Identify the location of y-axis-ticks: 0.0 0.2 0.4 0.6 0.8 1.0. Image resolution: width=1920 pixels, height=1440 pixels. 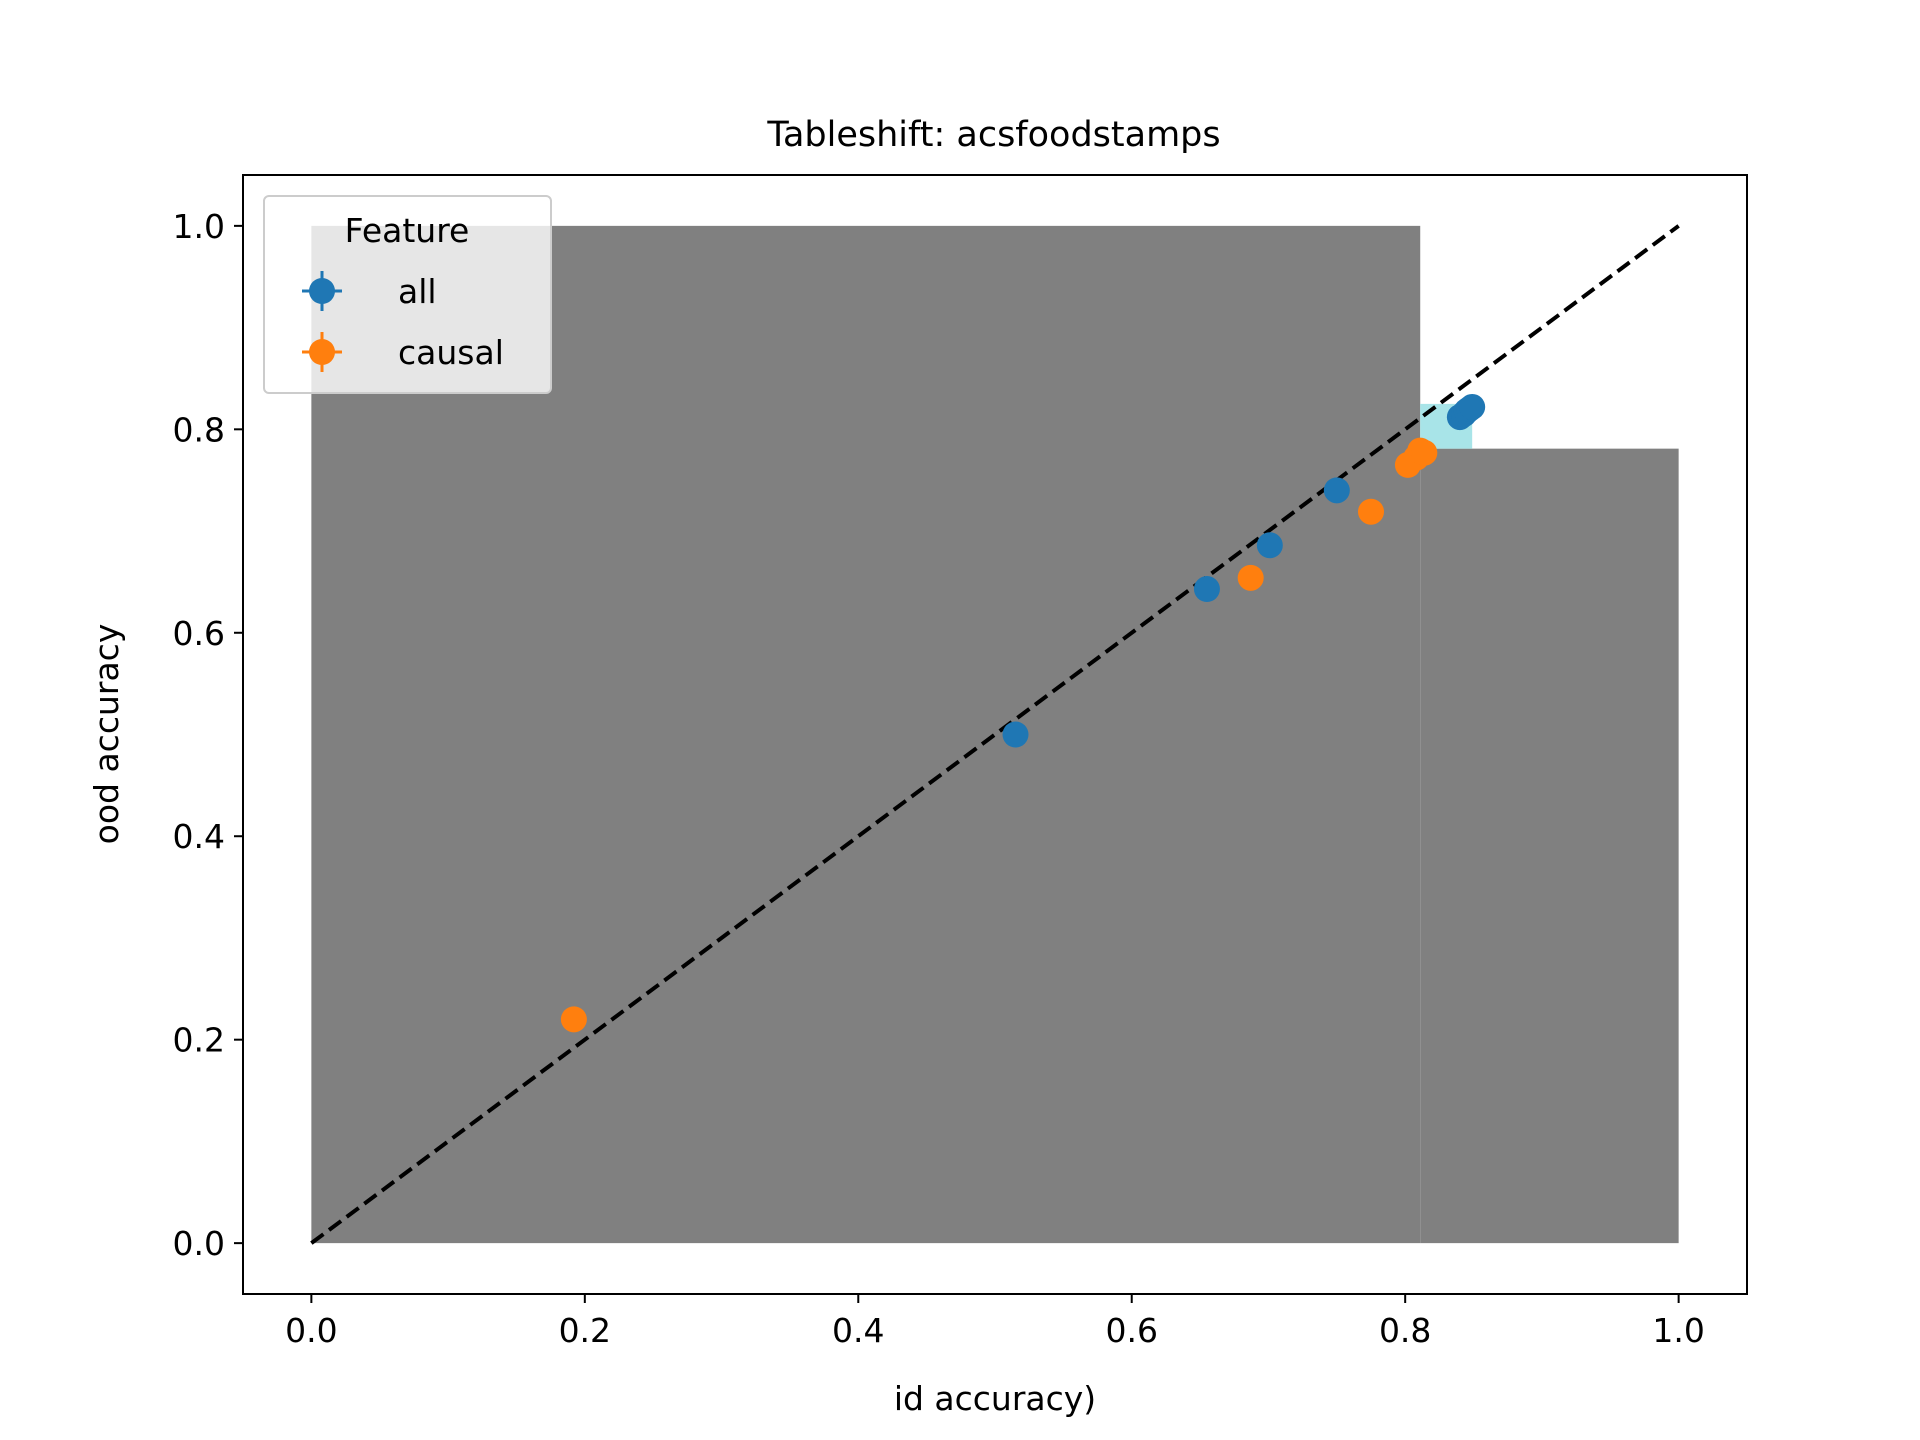
(208, 735).